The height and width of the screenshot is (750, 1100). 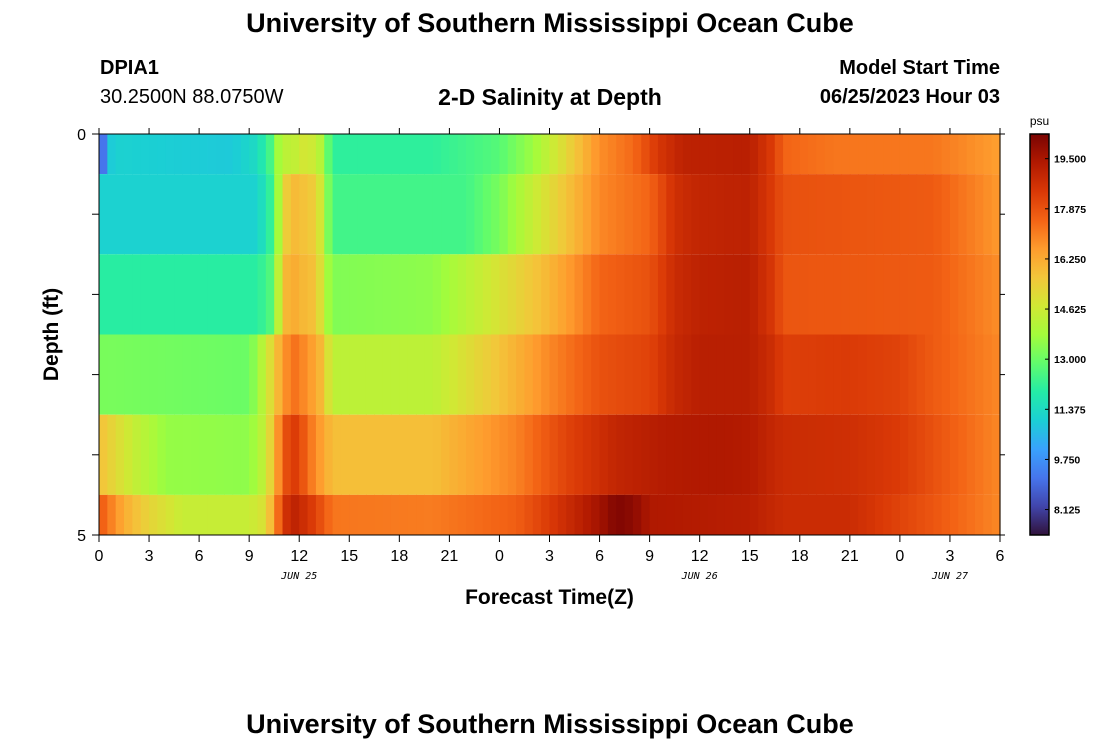 I want to click on x-tick-label: 3, so click(x=149, y=556).